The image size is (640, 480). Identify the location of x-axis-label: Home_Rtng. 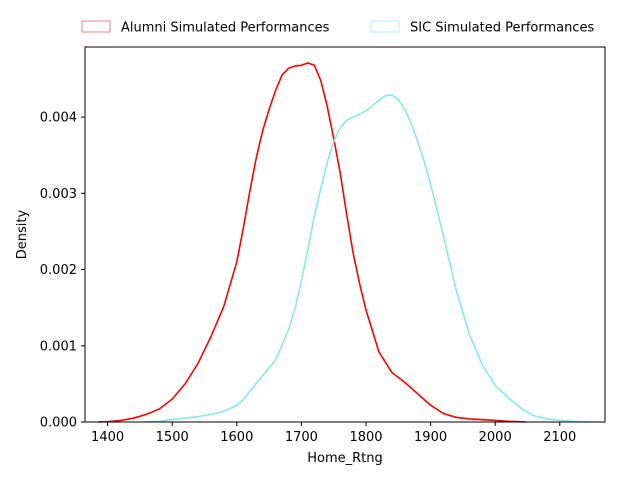
(345, 458).